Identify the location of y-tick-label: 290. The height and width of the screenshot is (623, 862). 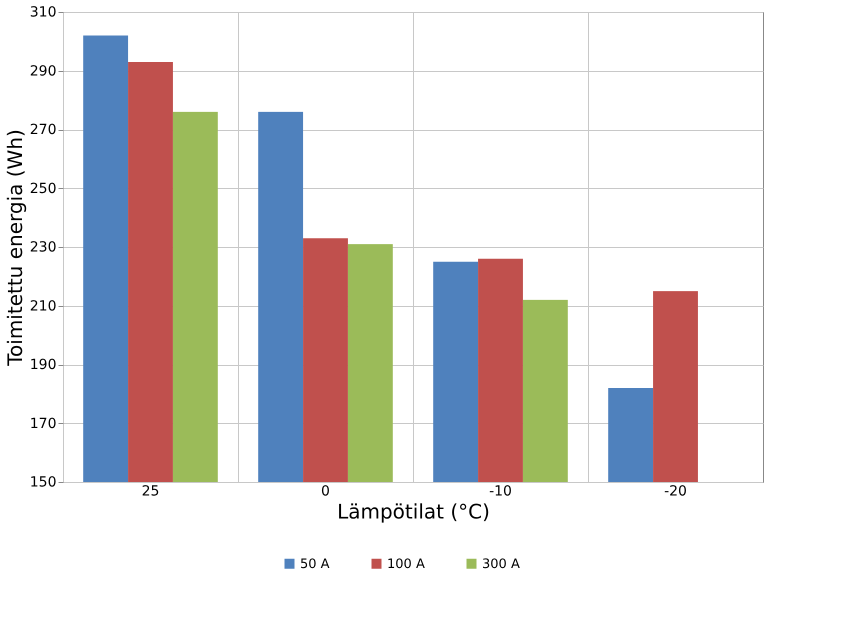
(43, 71).